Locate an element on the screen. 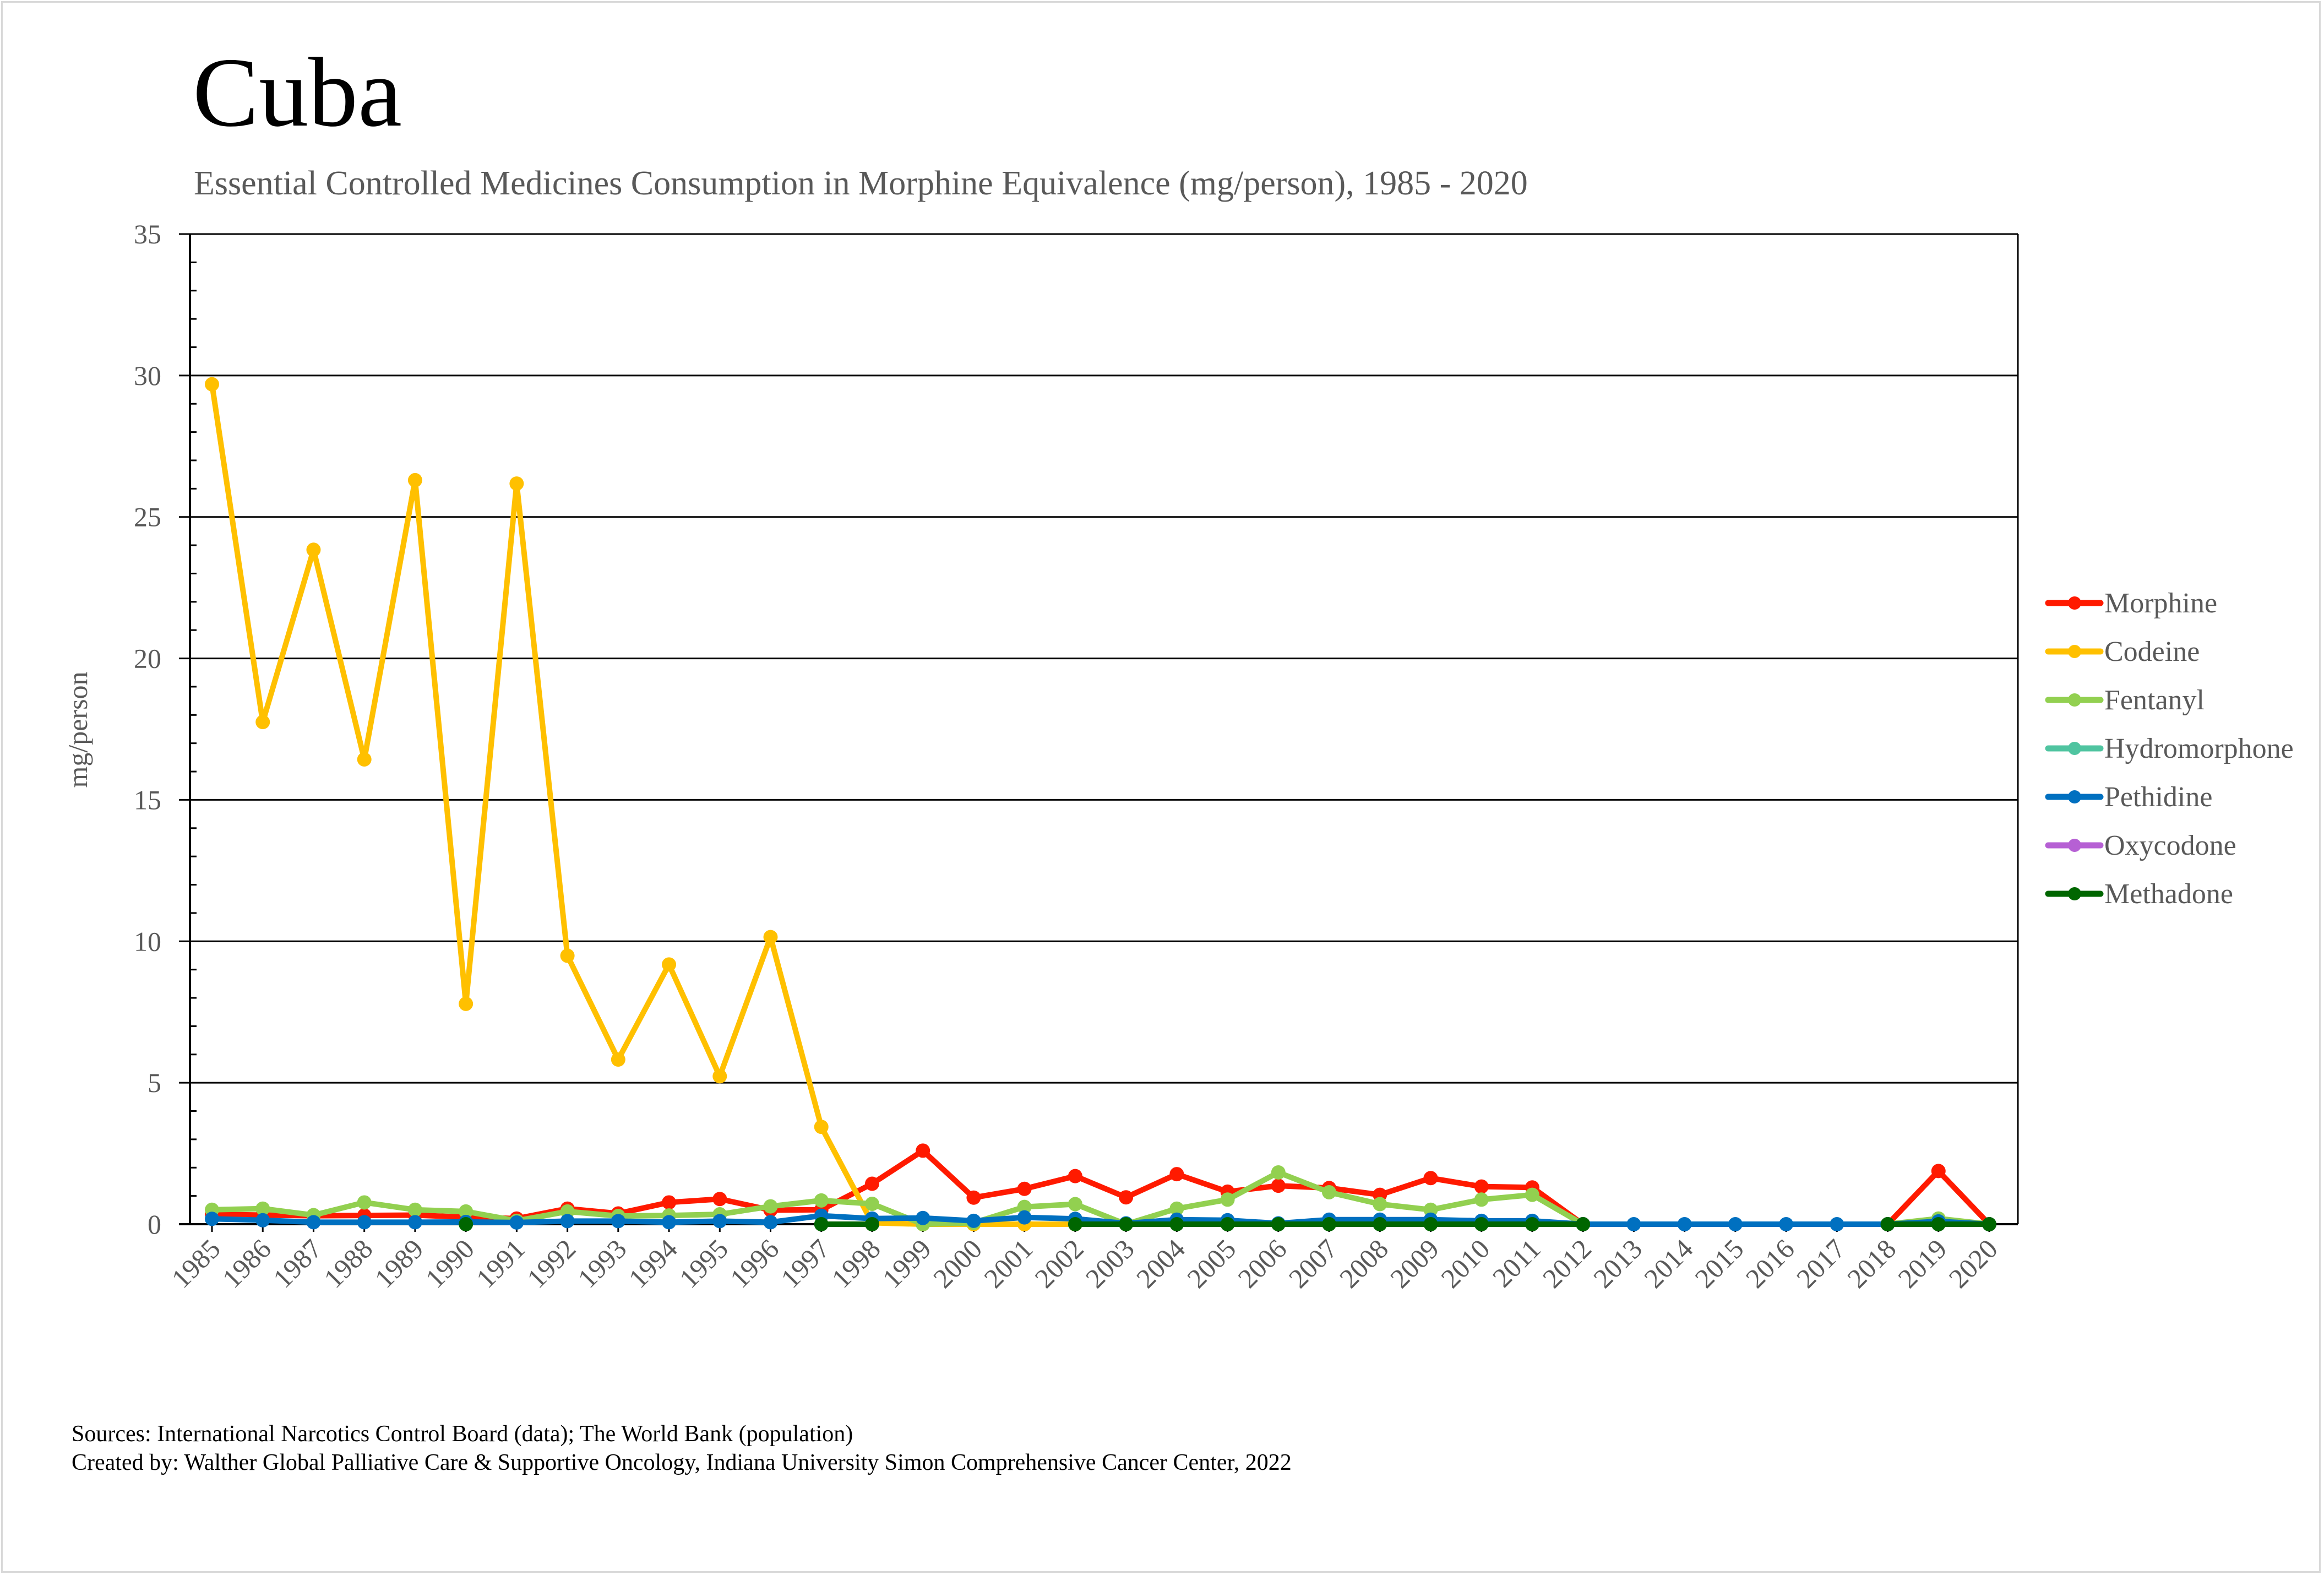 Image resolution: width=2324 pixels, height=1575 pixels. legend-label: Methadone is located at coordinates (2168, 894).